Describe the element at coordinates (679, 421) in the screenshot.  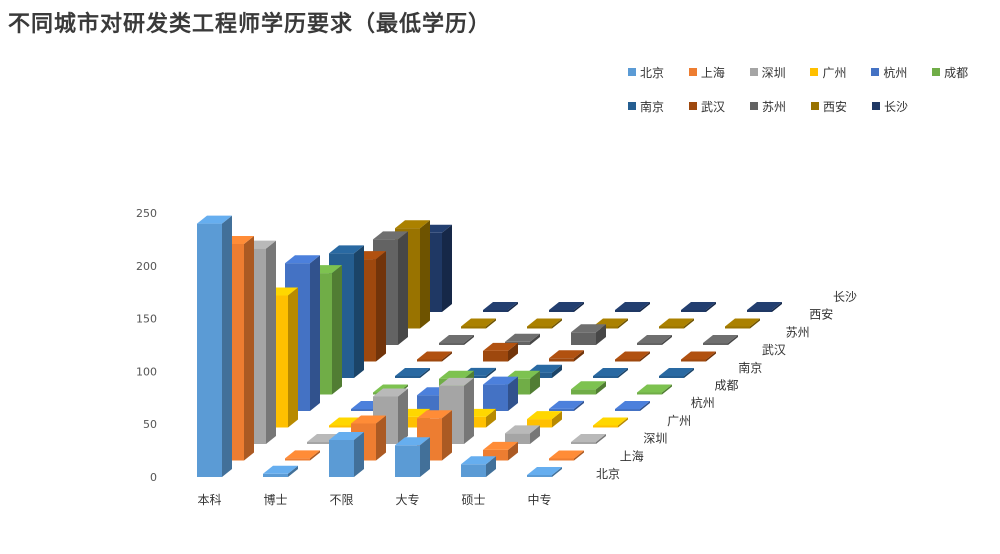
I see `depth-series-label: 广州` at that location.